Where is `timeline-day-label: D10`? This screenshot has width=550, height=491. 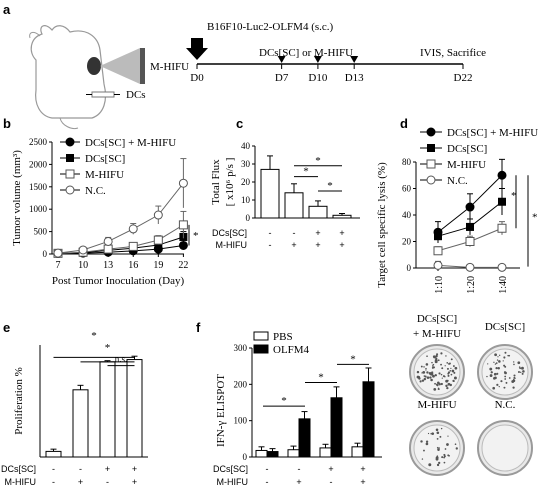
timeline-day-label: D10 is located at coordinates (317, 78).